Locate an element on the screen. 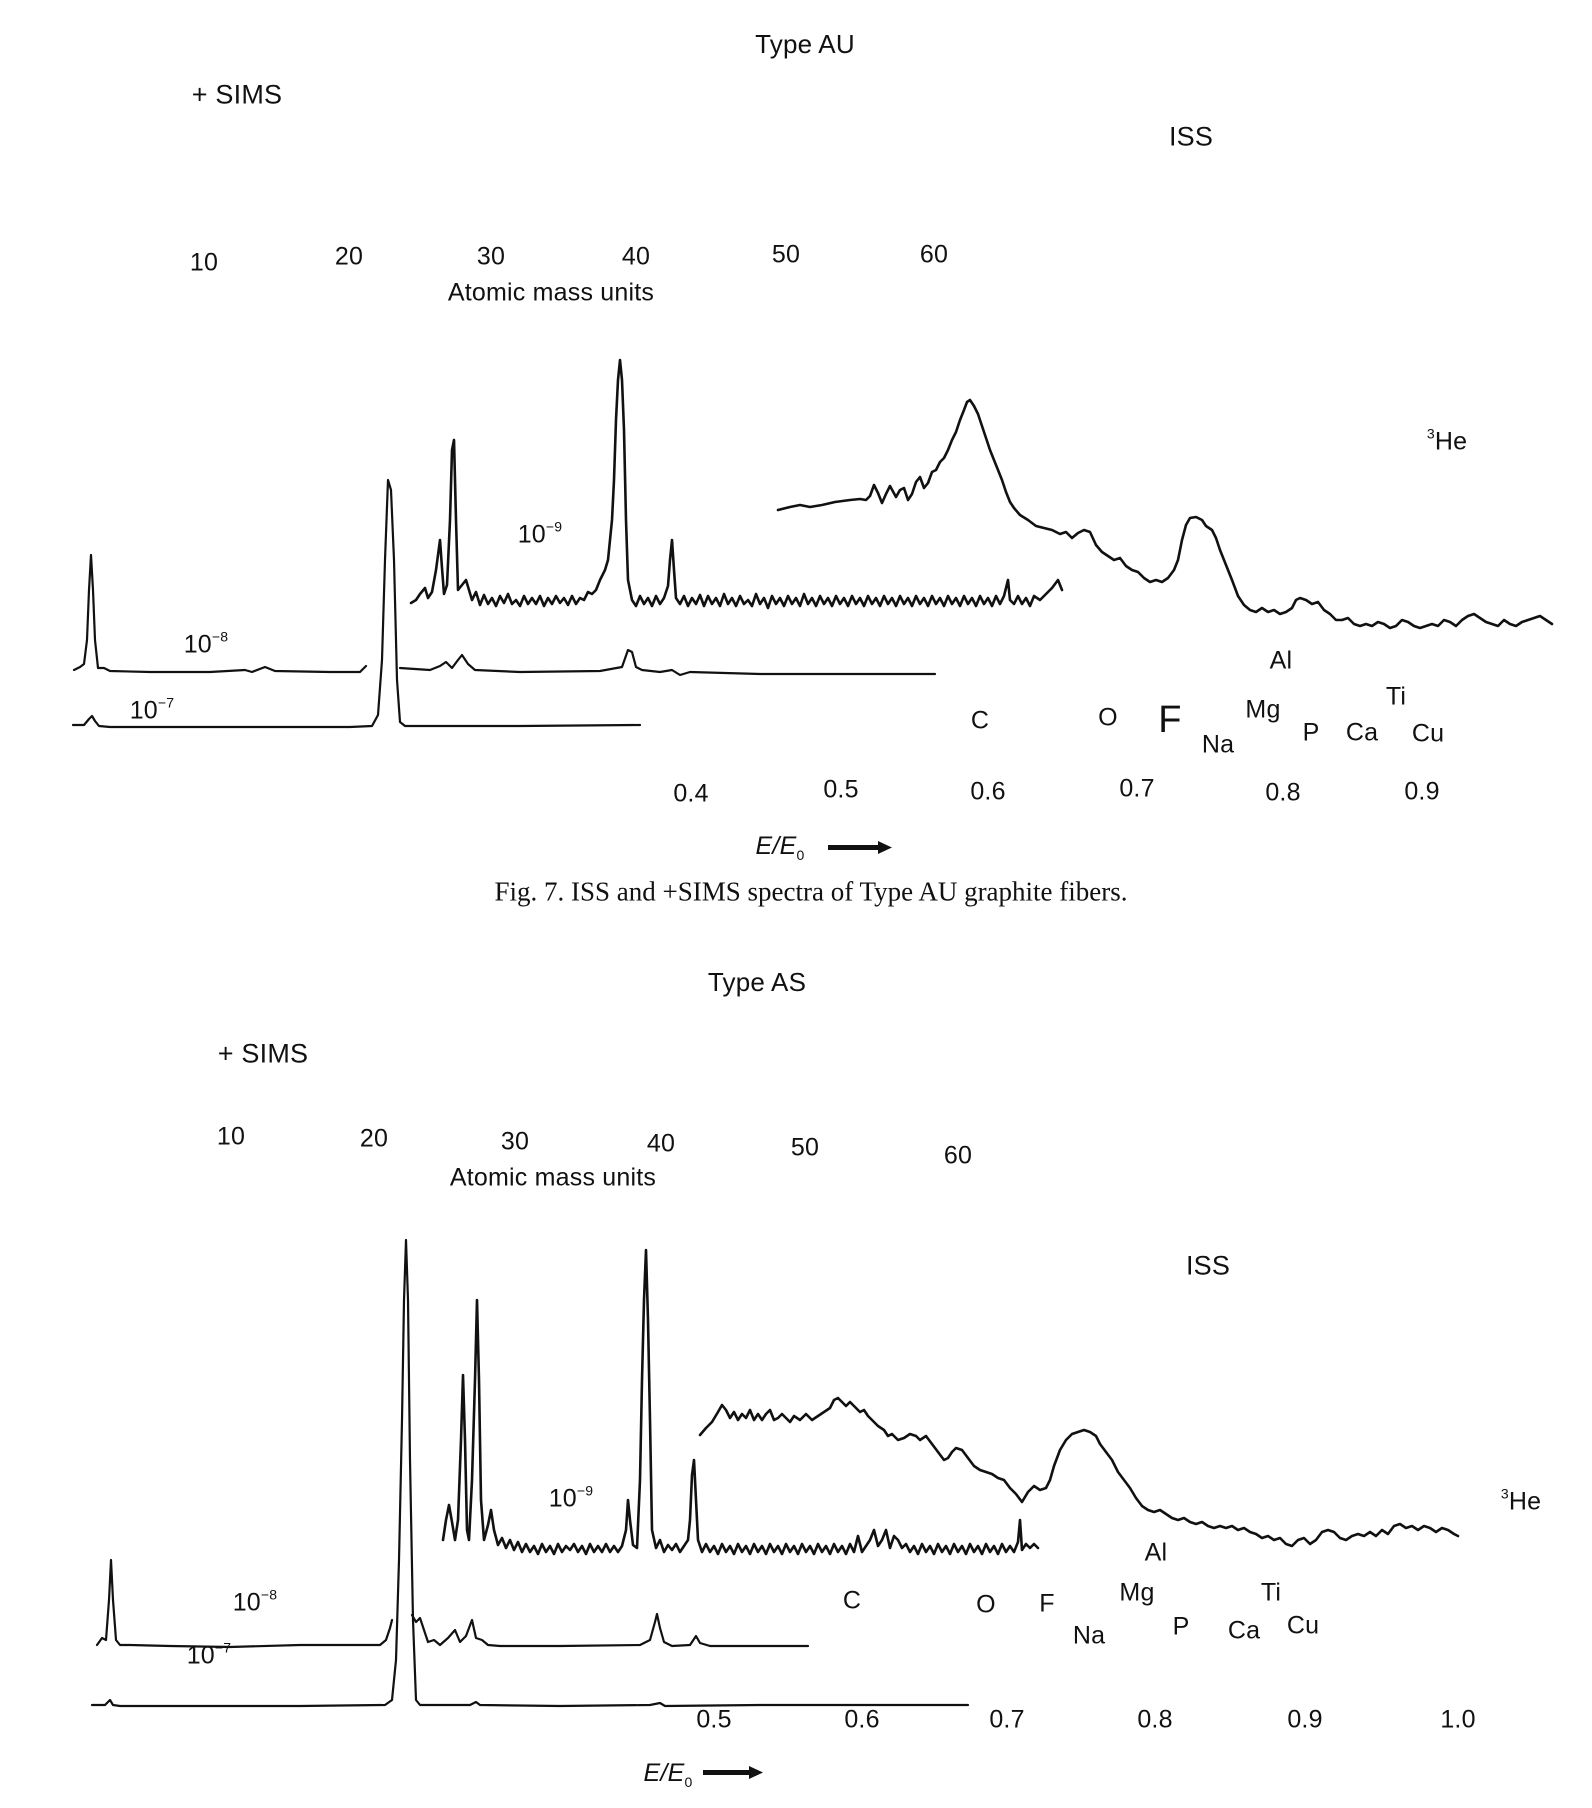  figure-title: Type AU is located at coordinates (805, 44).